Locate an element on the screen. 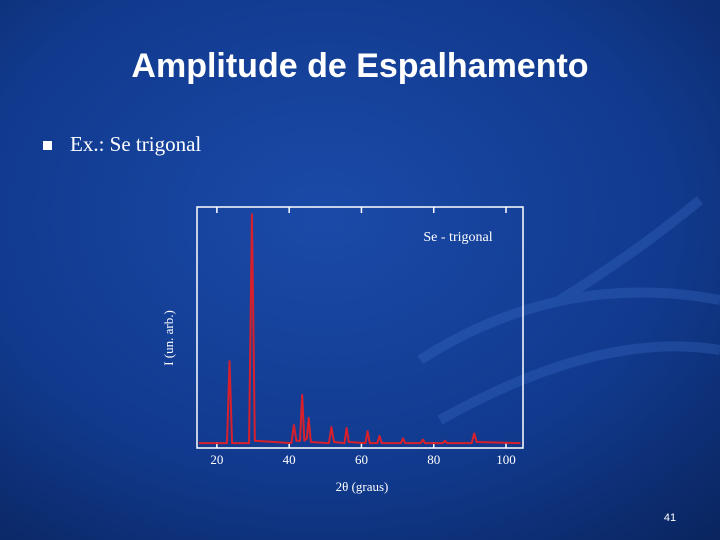 The width and height of the screenshot is (720, 540). bullet-text: Ex.: Se trigonal is located at coordinates (135, 144).